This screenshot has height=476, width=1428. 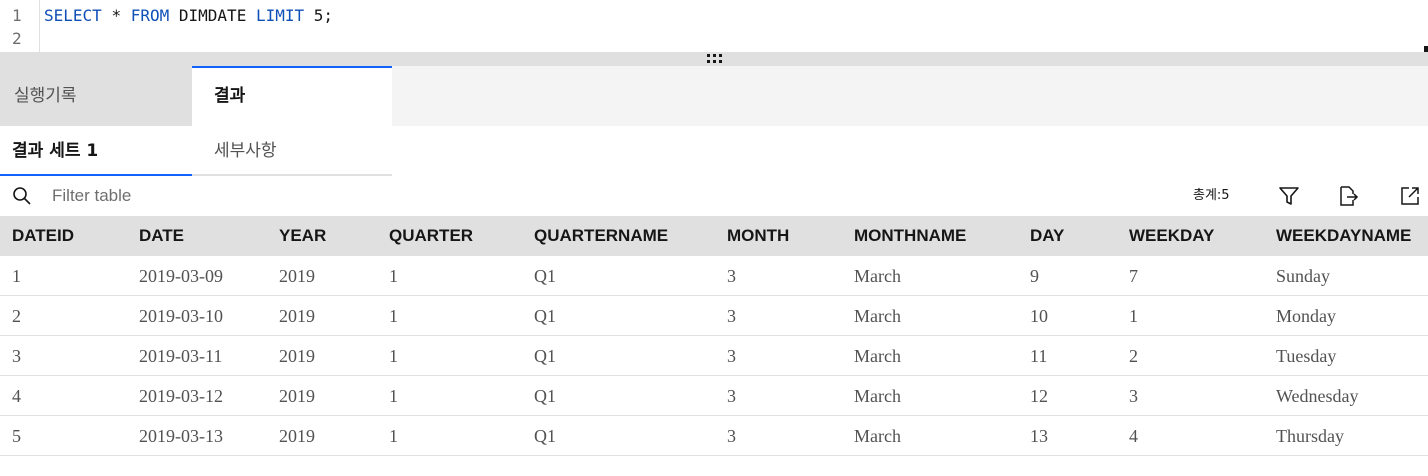 I want to click on table-cell: 2019-03-12, so click(x=181, y=396).